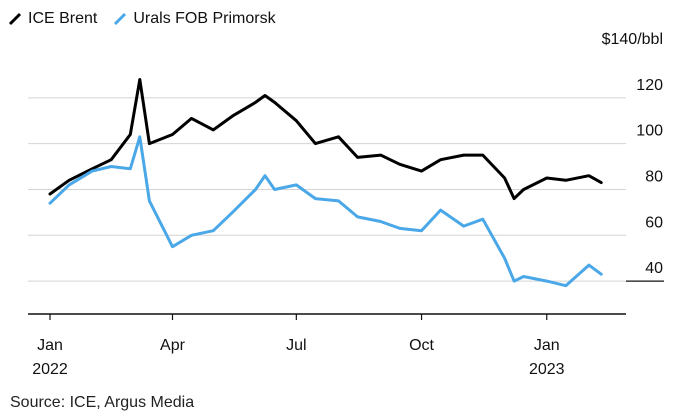 The width and height of the screenshot is (680, 420). I want to click on legend-label: Urals FOB Primorsk, so click(204, 18).